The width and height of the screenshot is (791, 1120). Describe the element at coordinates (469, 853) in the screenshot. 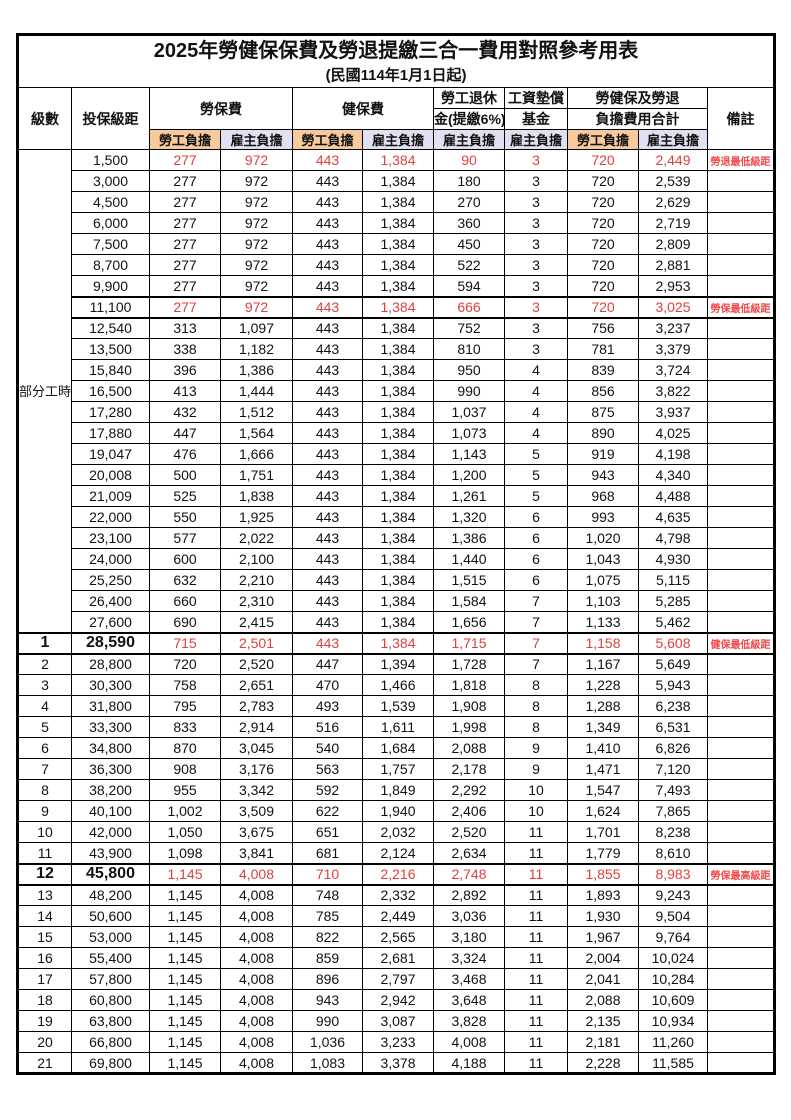

I see `pension-cell: 2,634` at that location.